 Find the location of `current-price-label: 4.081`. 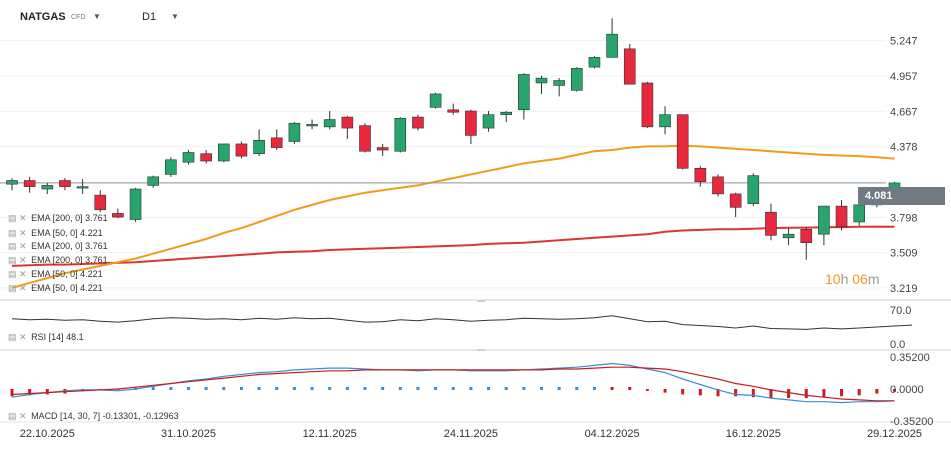

current-price-label: 4.081 is located at coordinates (901, 196).